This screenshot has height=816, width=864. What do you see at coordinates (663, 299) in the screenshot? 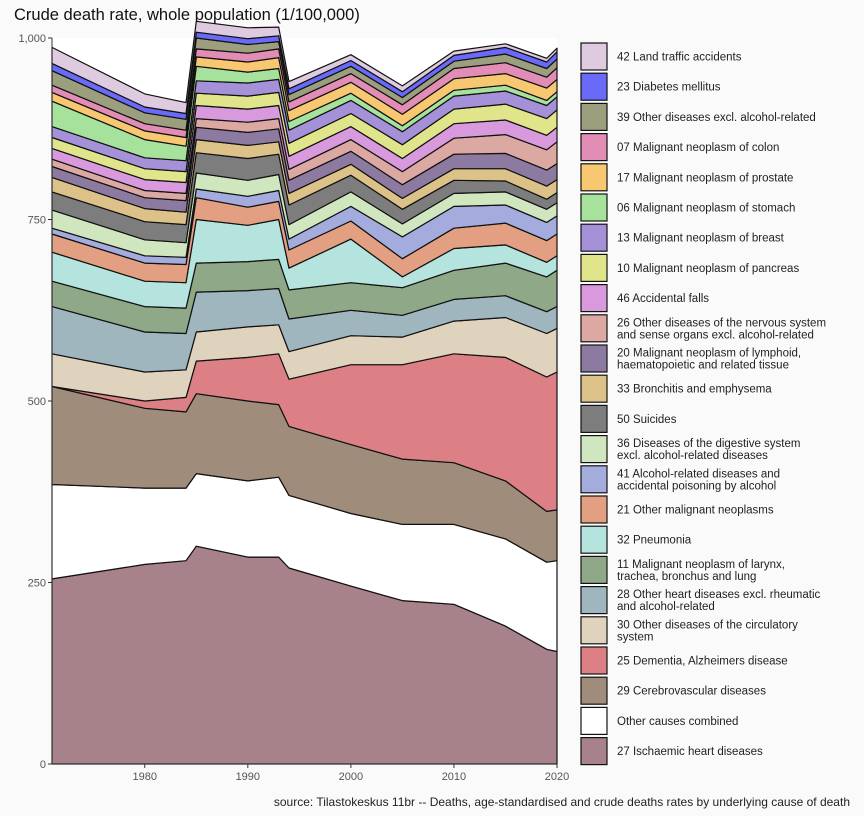
I see `legend-label: 46 Accidental falls` at bounding box center [663, 299].